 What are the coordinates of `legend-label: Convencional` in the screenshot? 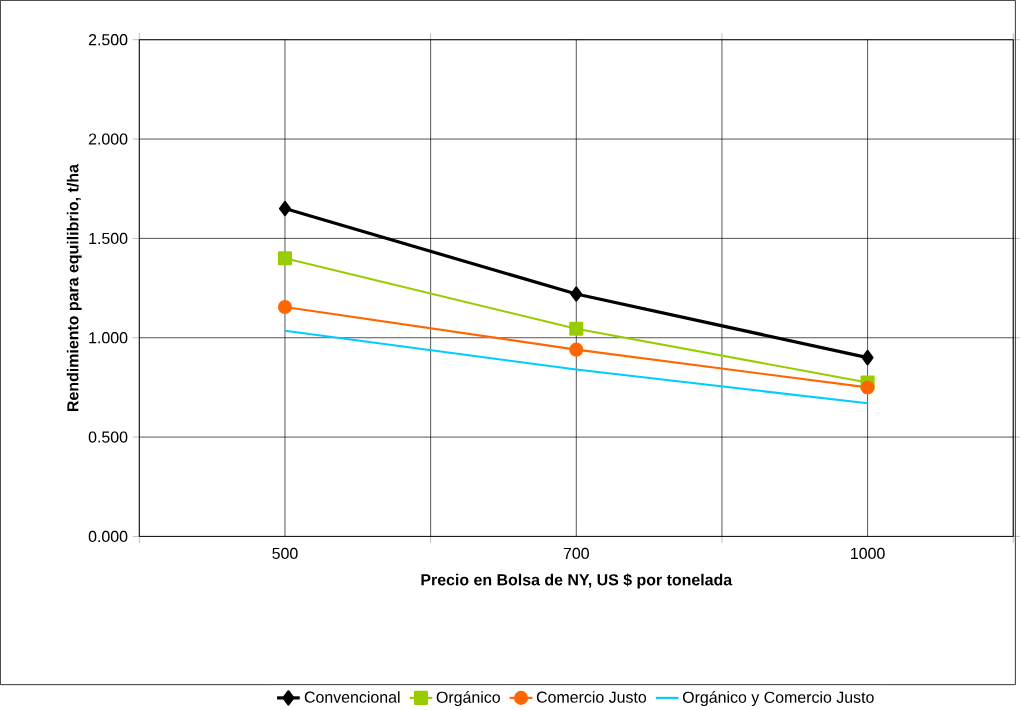 It's located at (352, 697).